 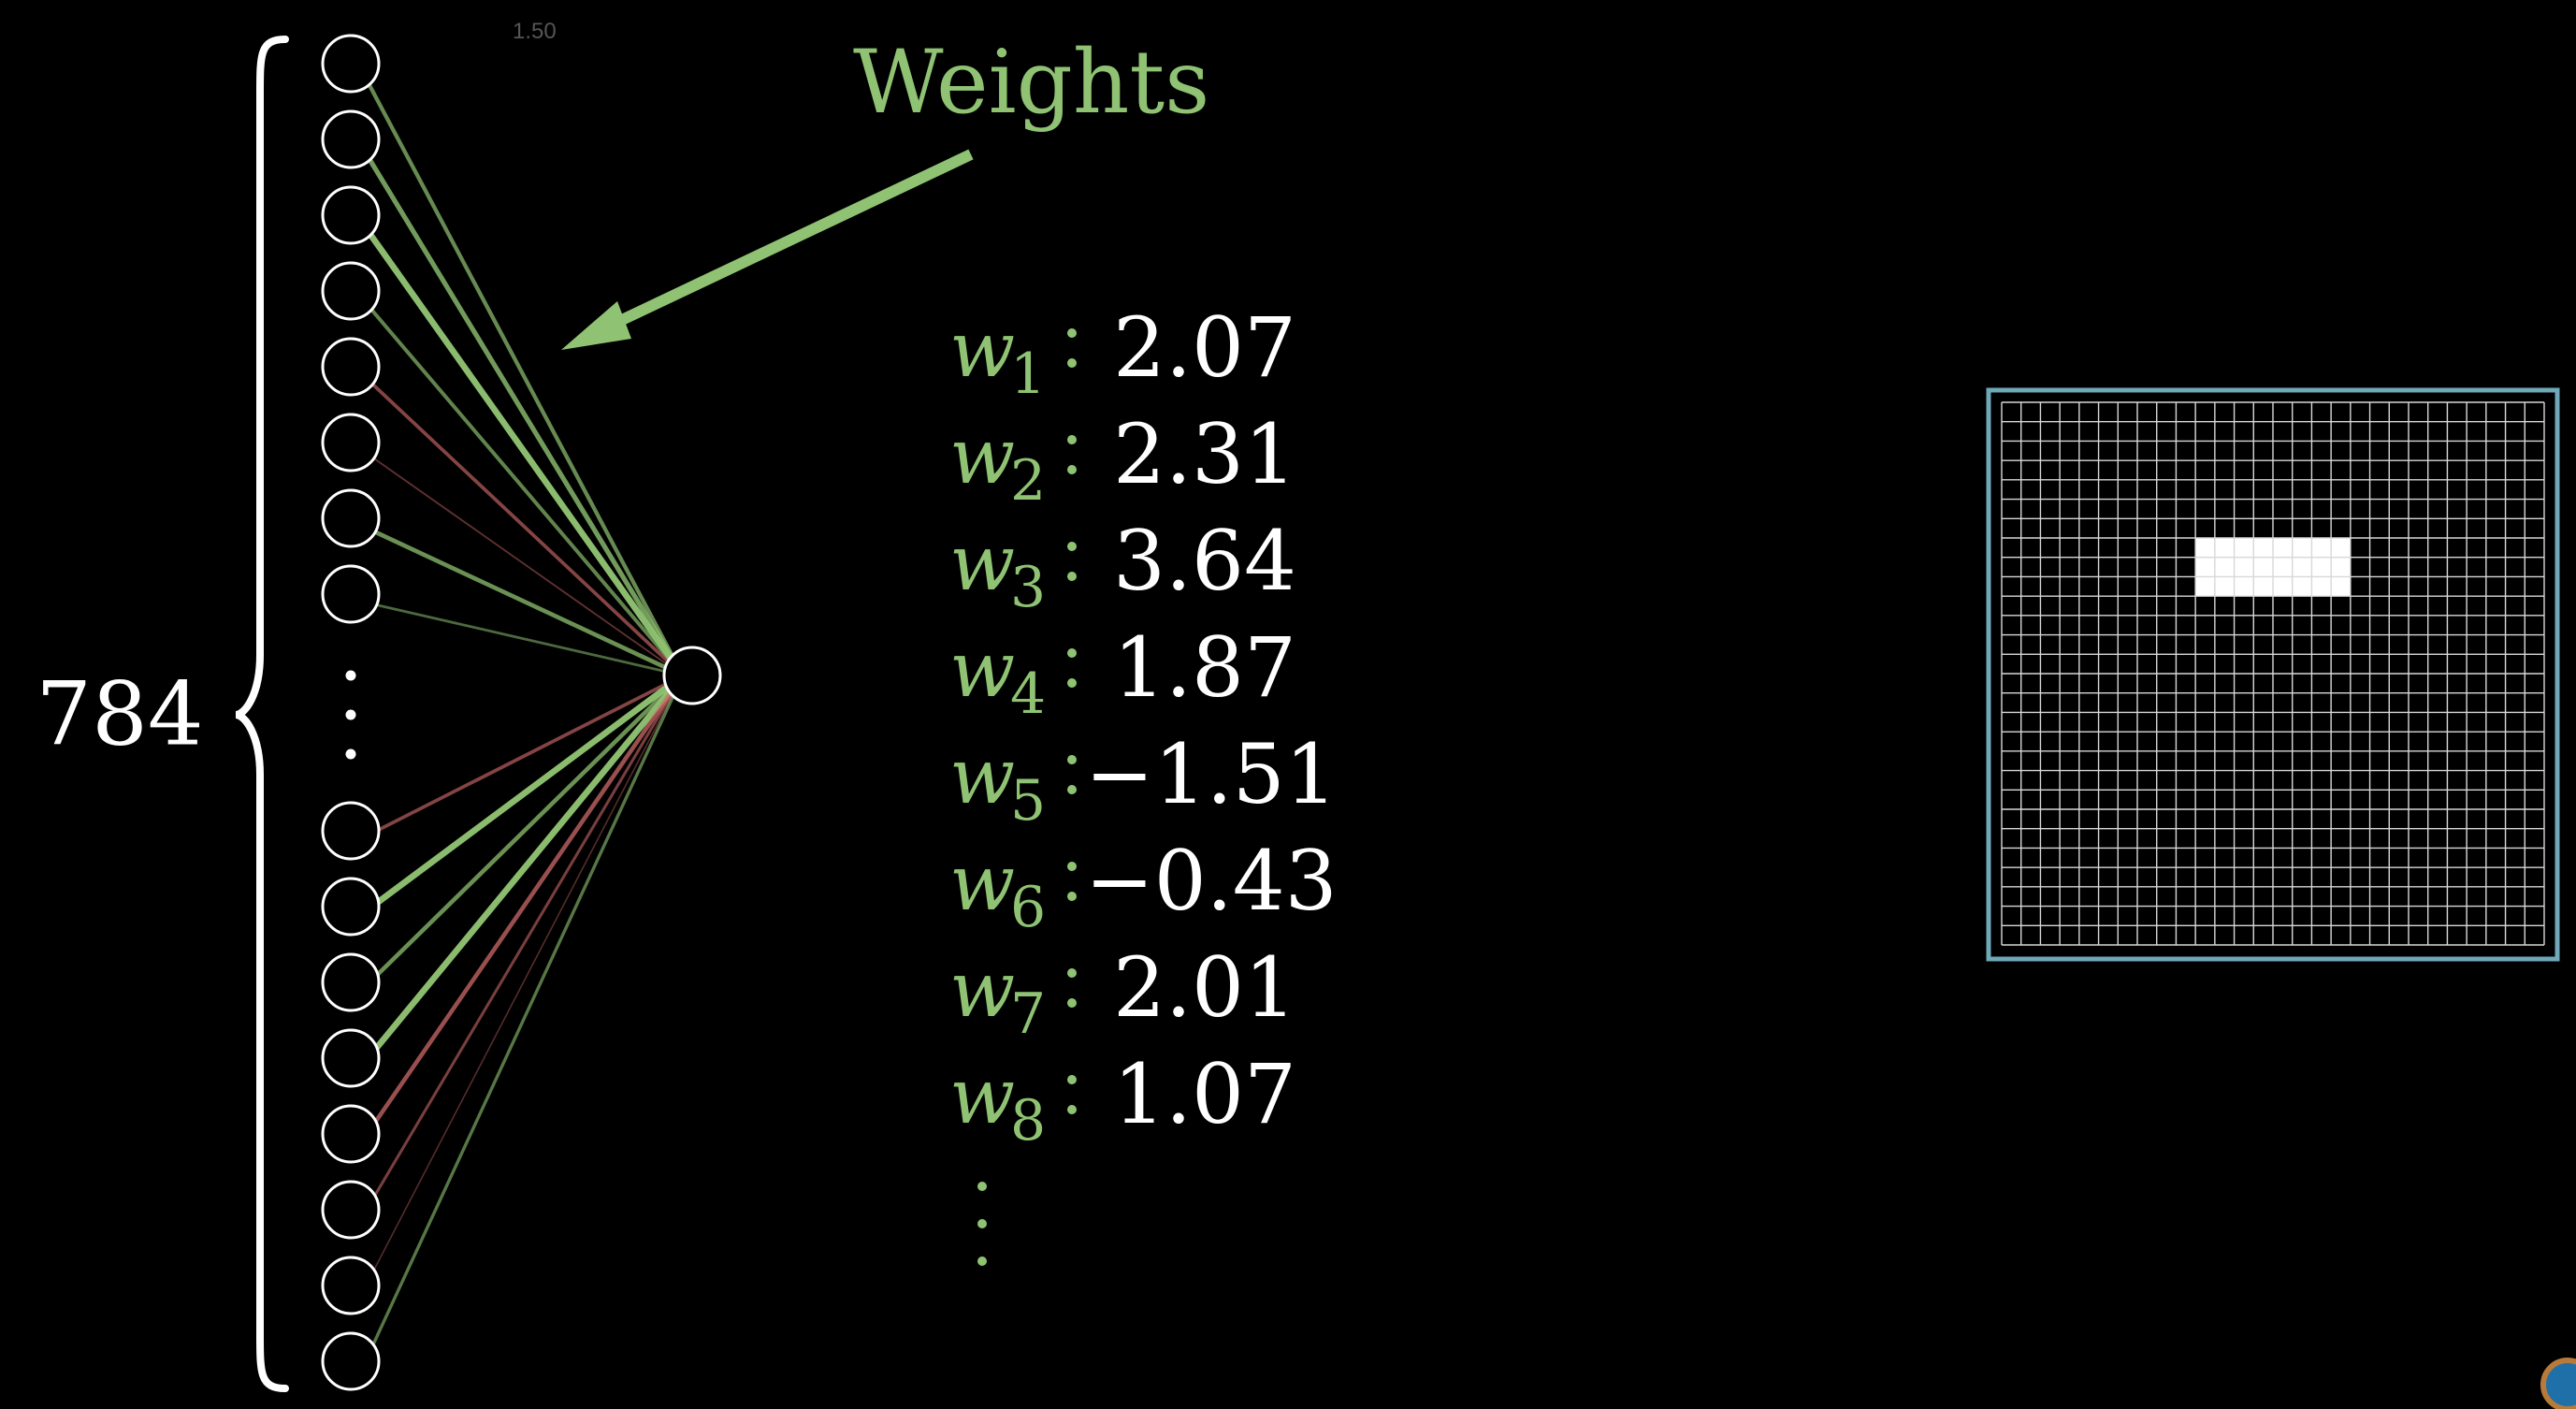 What do you see at coordinates (1028, 481) in the screenshot?
I see `weight-index: 2` at bounding box center [1028, 481].